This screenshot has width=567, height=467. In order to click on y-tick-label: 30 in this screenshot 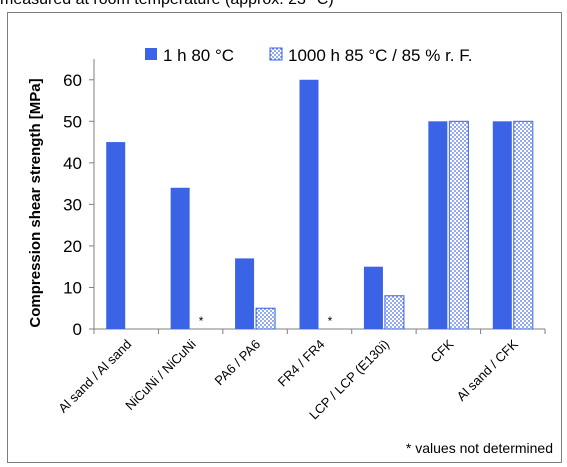, I will do `click(72, 204)`.